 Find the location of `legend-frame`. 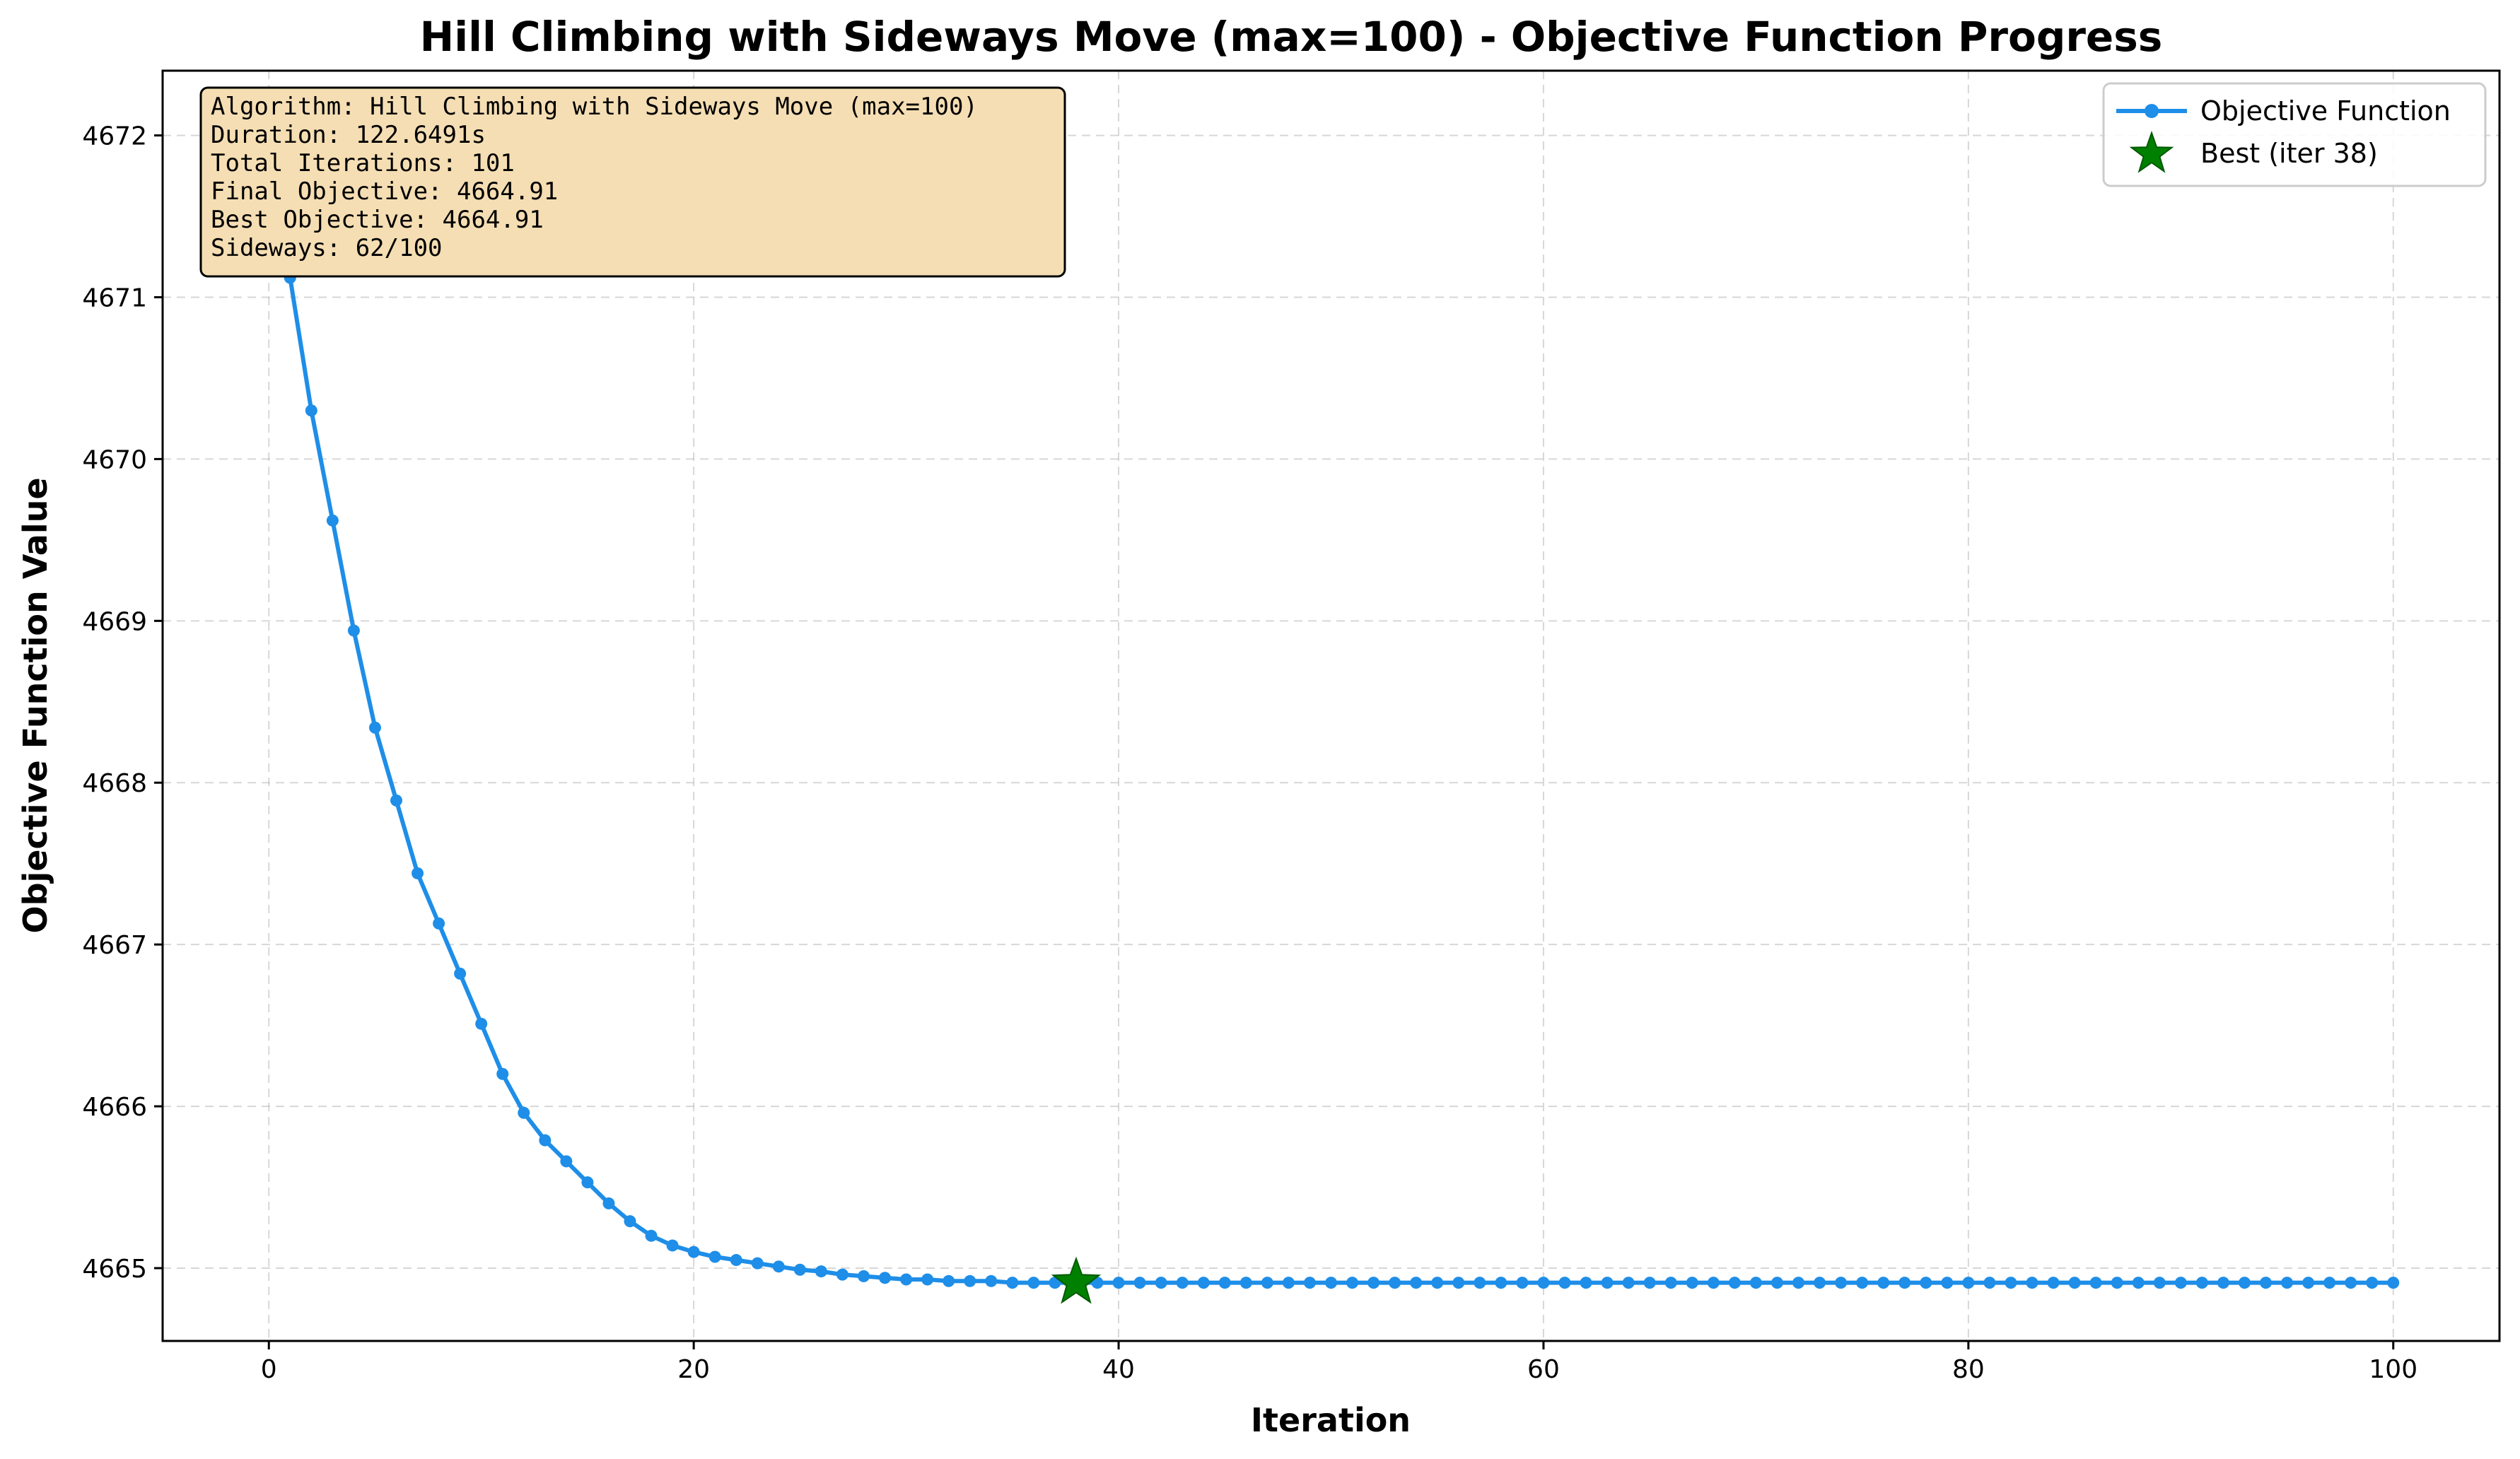

legend-frame is located at coordinates (2294, 134).